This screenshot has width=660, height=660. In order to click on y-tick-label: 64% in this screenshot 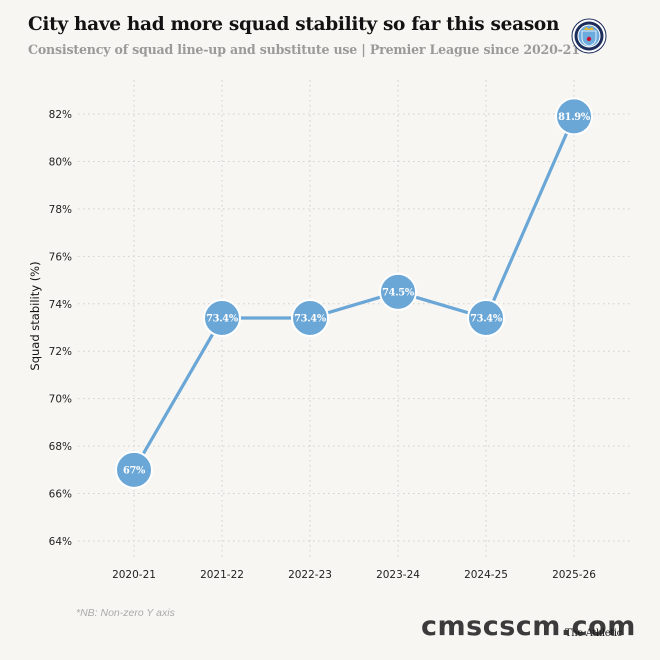, I will do `click(60, 542)`.